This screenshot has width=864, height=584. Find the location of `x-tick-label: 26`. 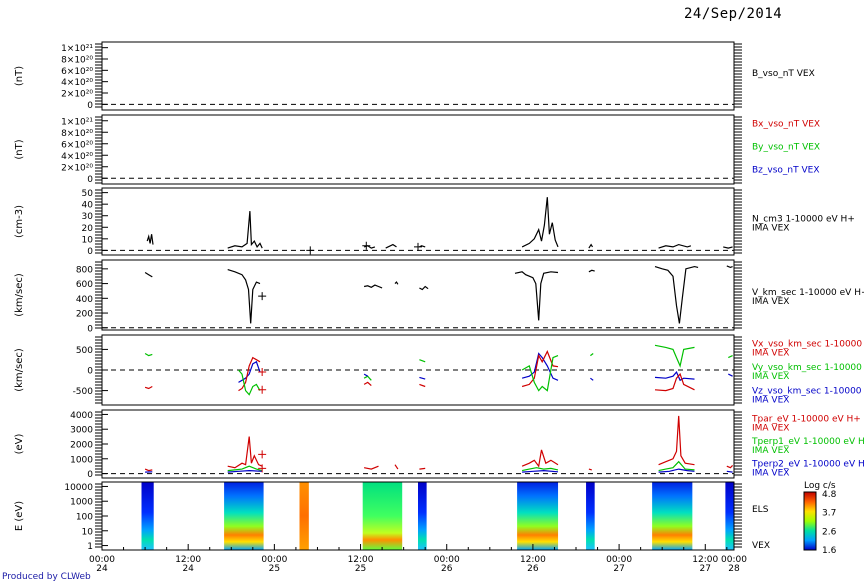

x-tick-label: 26 is located at coordinates (533, 569).